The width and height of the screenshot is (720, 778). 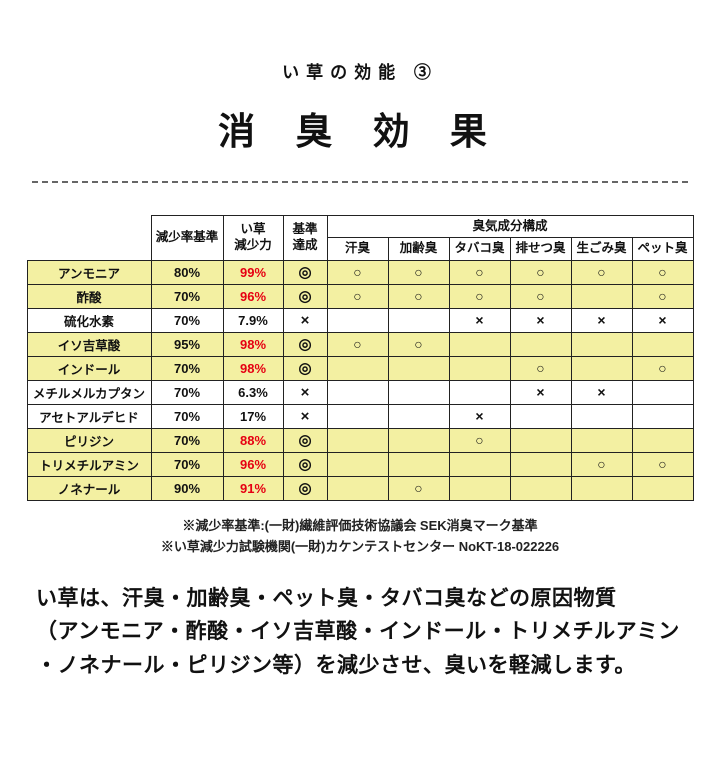 What do you see at coordinates (510, 226) in the screenshot?
I see `col-header-odor-group: 臭気成分構成` at bounding box center [510, 226].